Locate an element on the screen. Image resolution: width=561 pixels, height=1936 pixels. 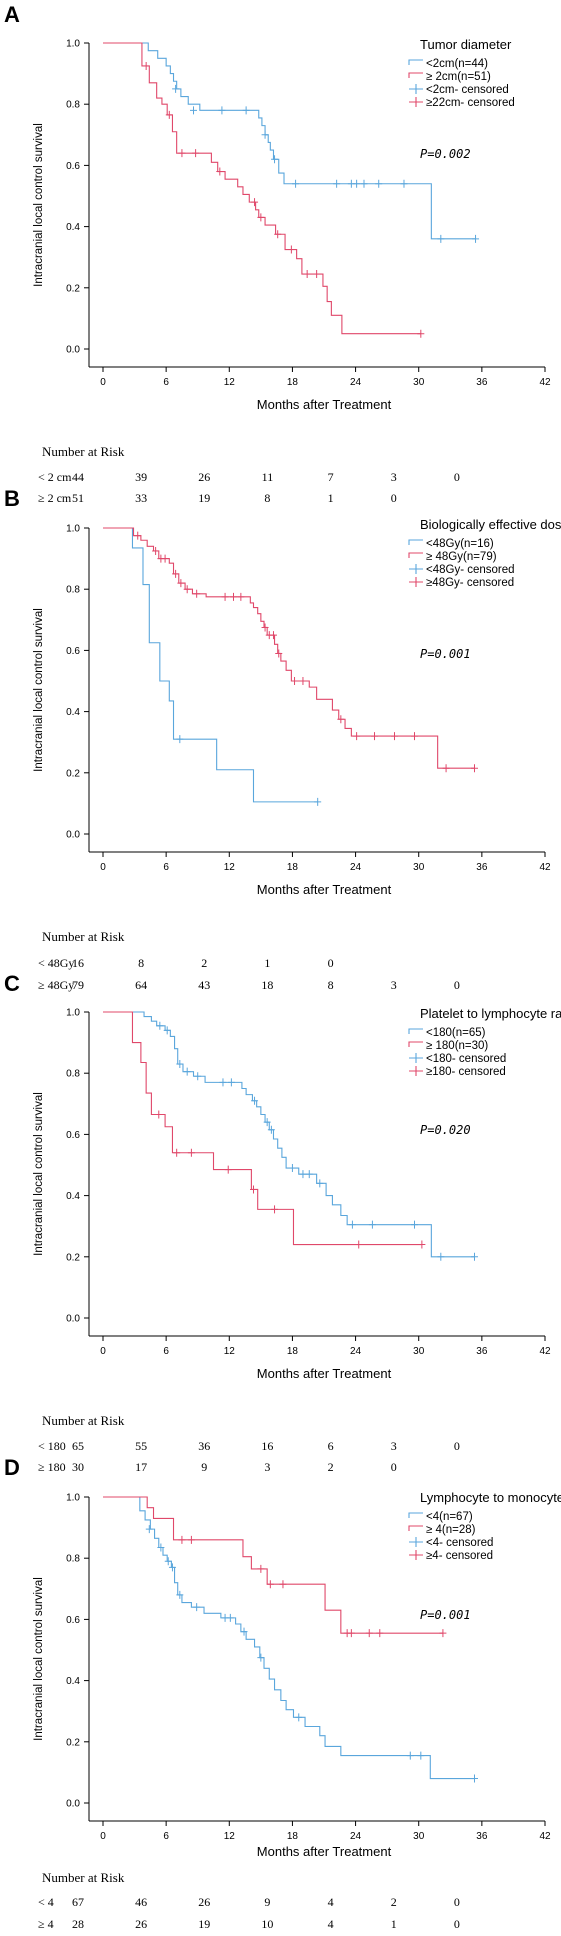
x-tick-label: 36 is located at coordinates (482, 867).